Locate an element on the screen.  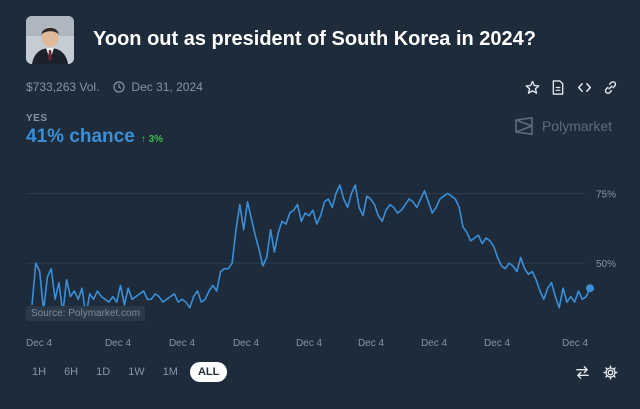
source-watermark: Source: Polymarket.com is located at coordinates (85, 313).